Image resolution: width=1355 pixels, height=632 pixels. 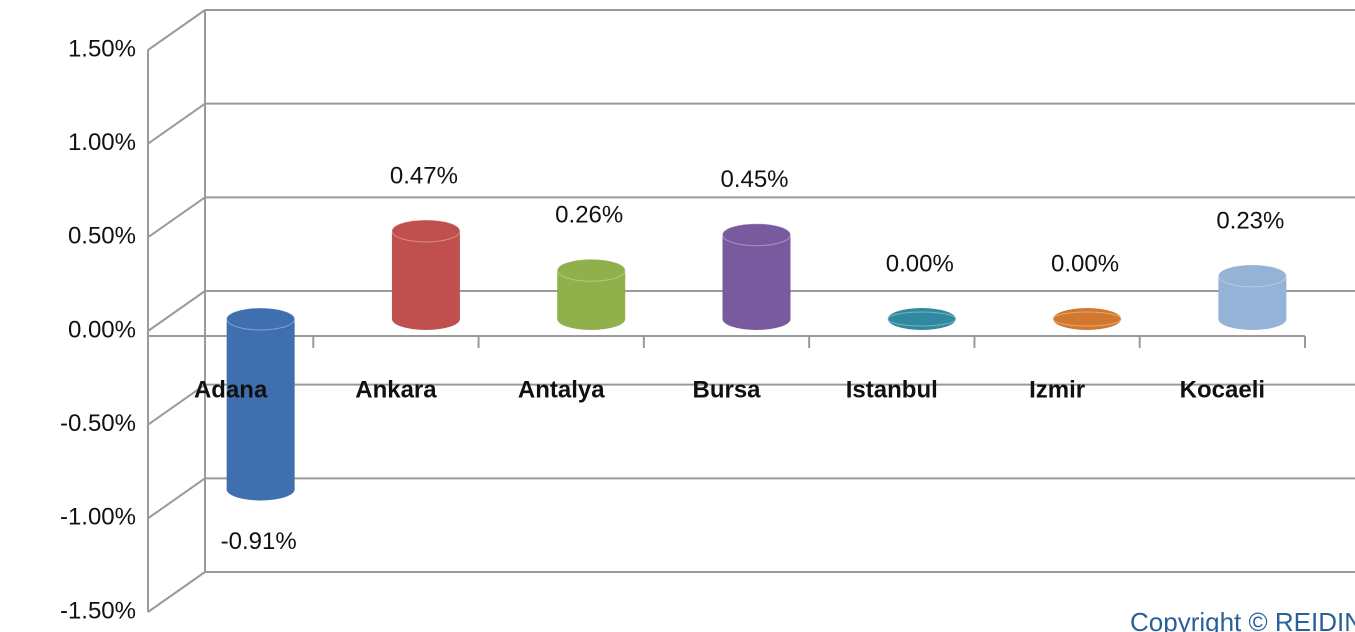 What do you see at coordinates (98, 517) in the screenshot?
I see `y-tick-label: -1.00%` at bounding box center [98, 517].